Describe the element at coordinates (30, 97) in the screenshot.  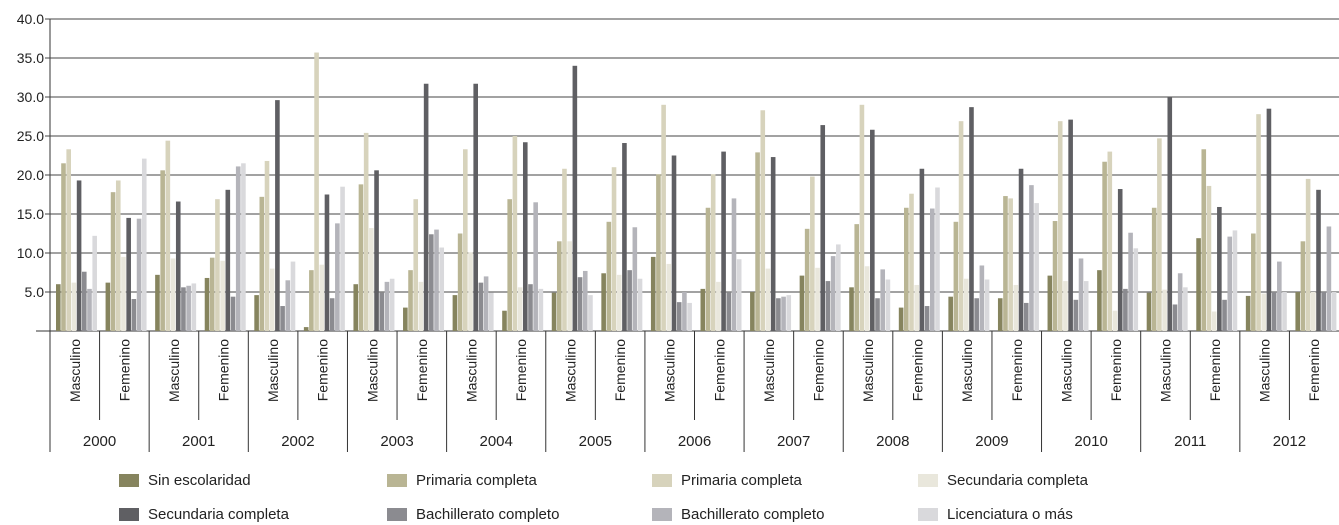
I see `y-tick-label: 30.0` at that location.